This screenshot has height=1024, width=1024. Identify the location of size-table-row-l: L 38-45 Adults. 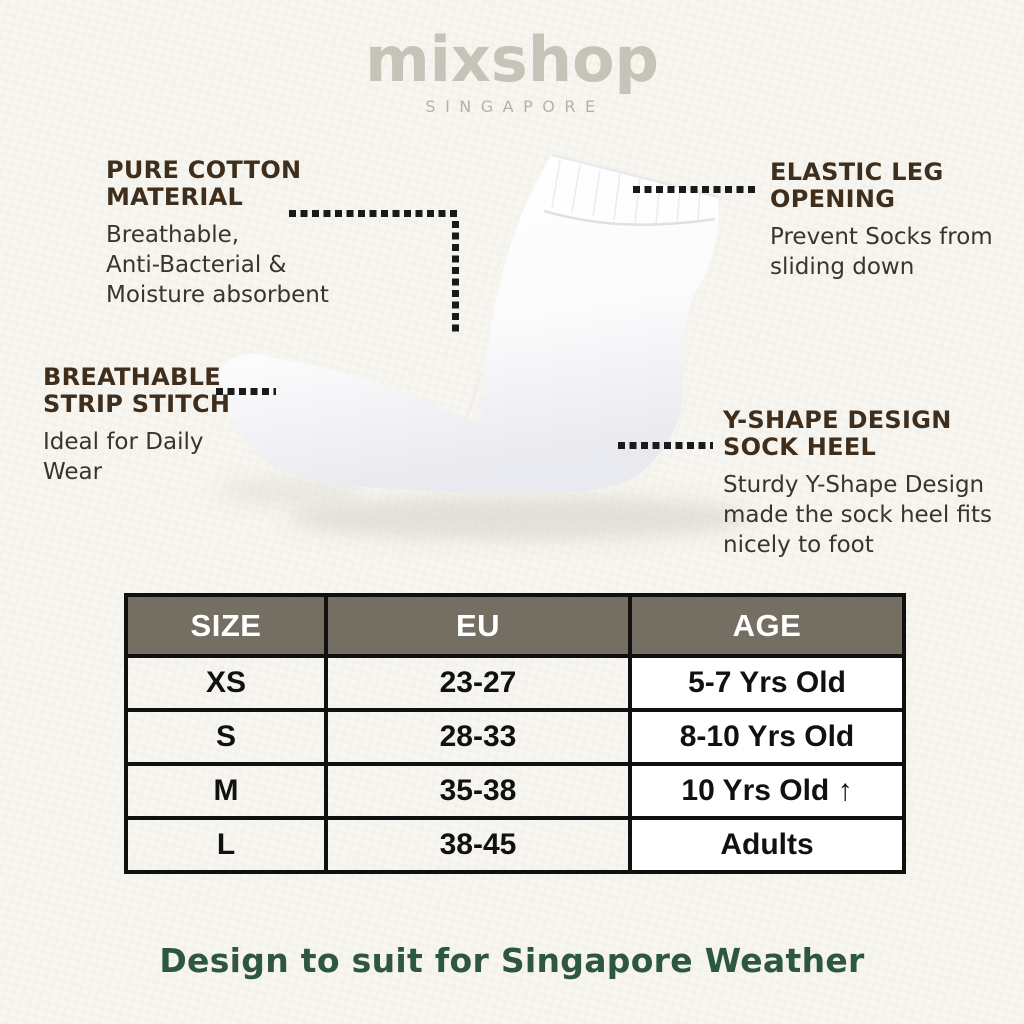
(515, 845).